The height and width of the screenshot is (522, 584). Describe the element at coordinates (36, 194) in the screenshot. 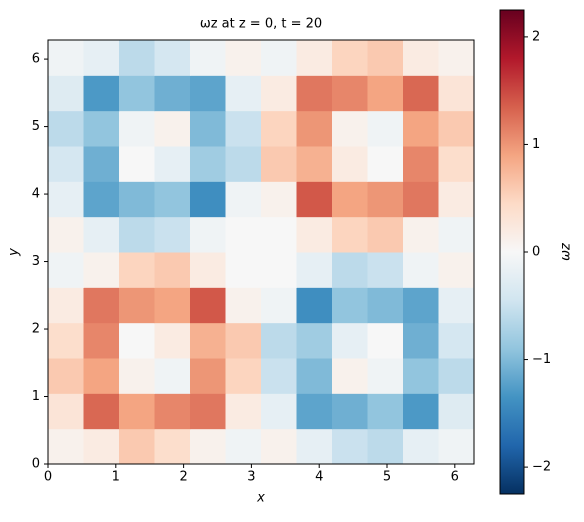

I see `y-tick-label: 4` at that location.